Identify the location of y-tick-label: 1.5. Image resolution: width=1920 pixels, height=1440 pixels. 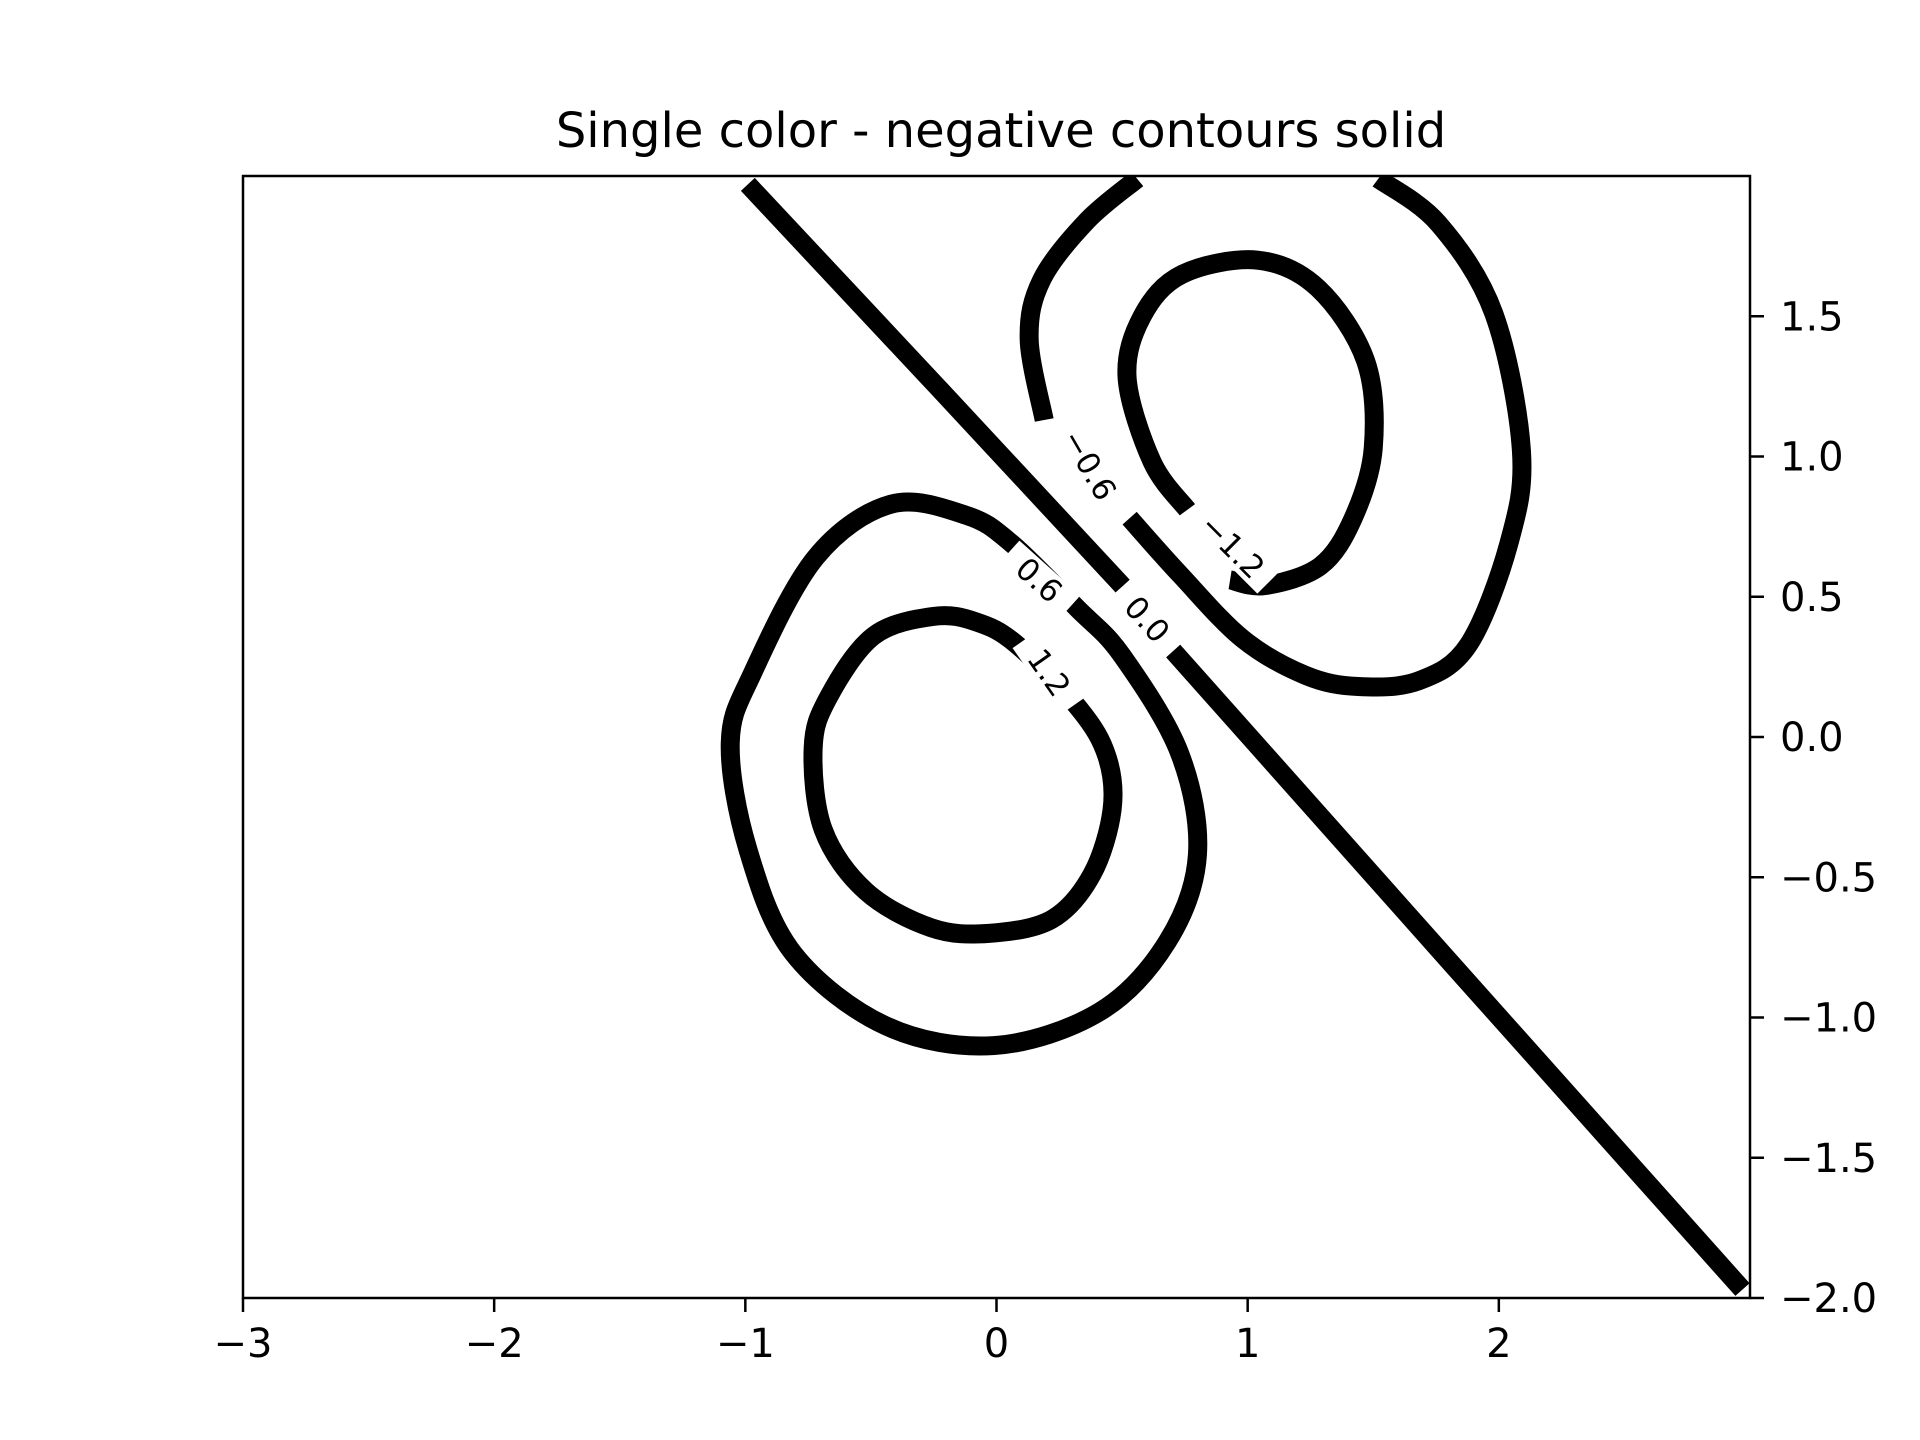
(1812, 317).